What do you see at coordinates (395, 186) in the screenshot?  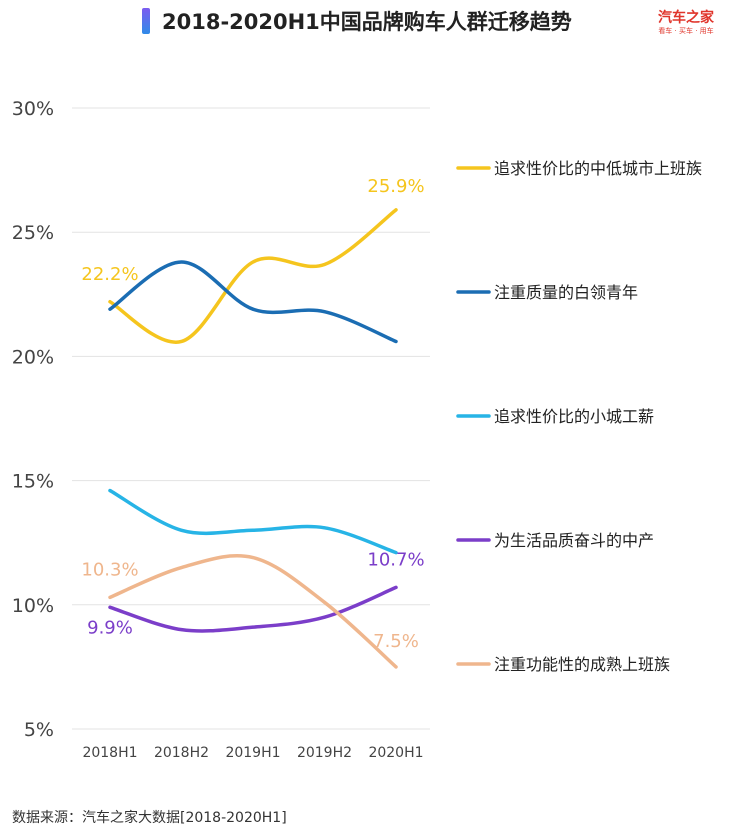 I see `data-label: 25.9%` at bounding box center [395, 186].